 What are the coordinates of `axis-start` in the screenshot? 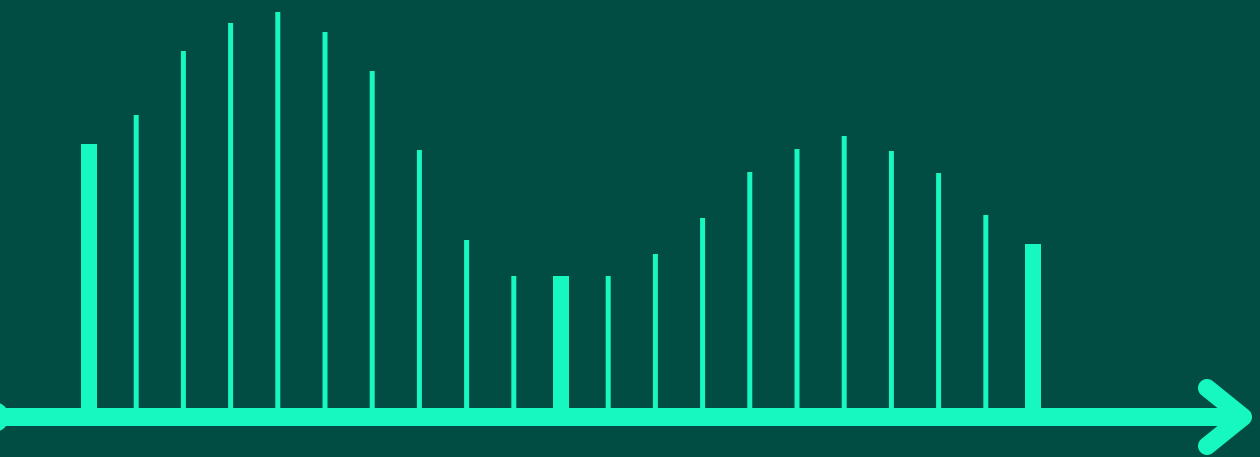 It's located at (4, 417).